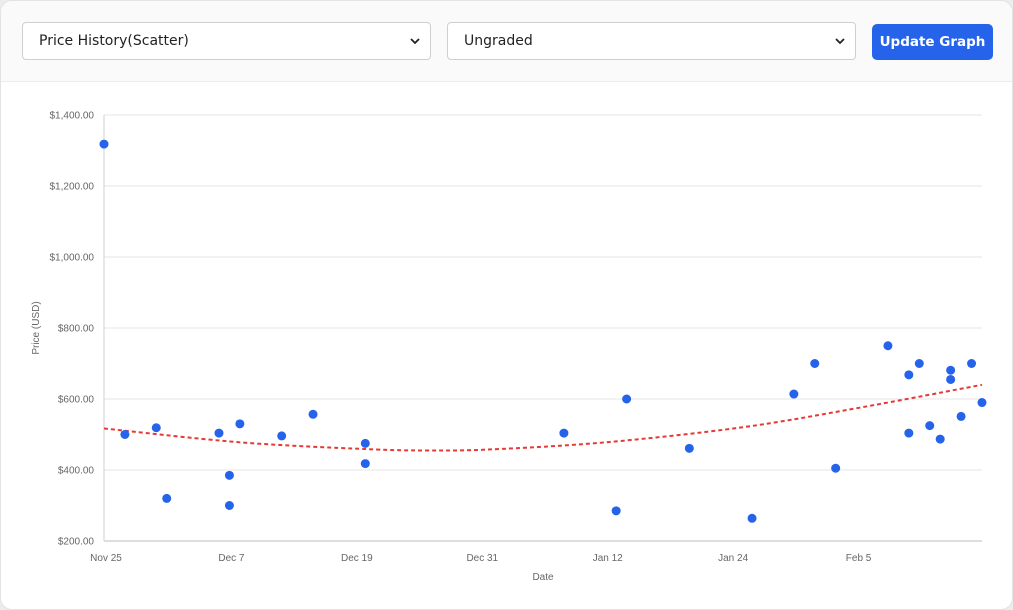  Describe the element at coordinates (733, 558) in the screenshot. I see `x-tick-label: Jan 24` at that location.